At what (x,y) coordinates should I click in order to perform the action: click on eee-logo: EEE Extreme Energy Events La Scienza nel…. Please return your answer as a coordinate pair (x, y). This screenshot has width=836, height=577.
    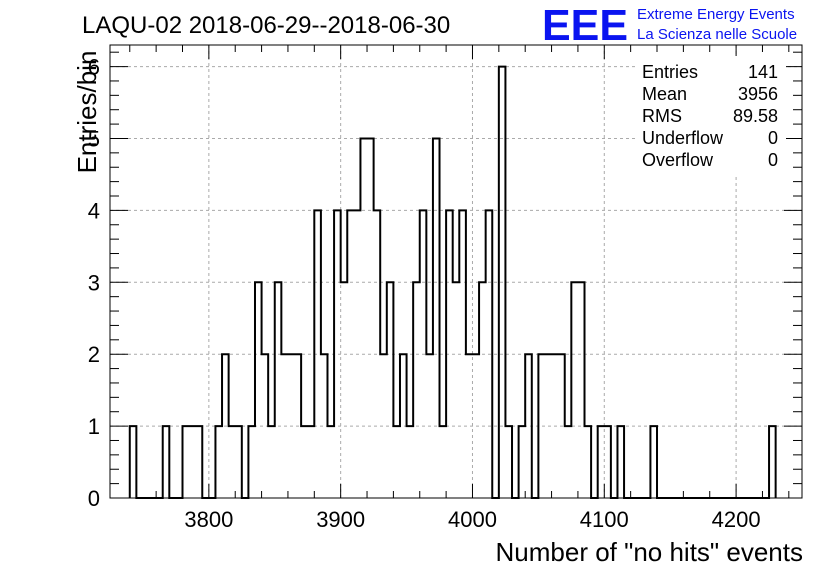
    Looking at the image, I should click on (669, 25).